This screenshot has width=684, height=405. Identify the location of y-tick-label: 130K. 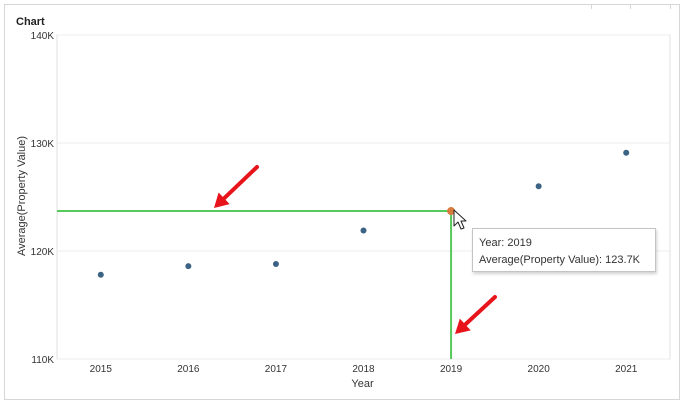
(43, 144).